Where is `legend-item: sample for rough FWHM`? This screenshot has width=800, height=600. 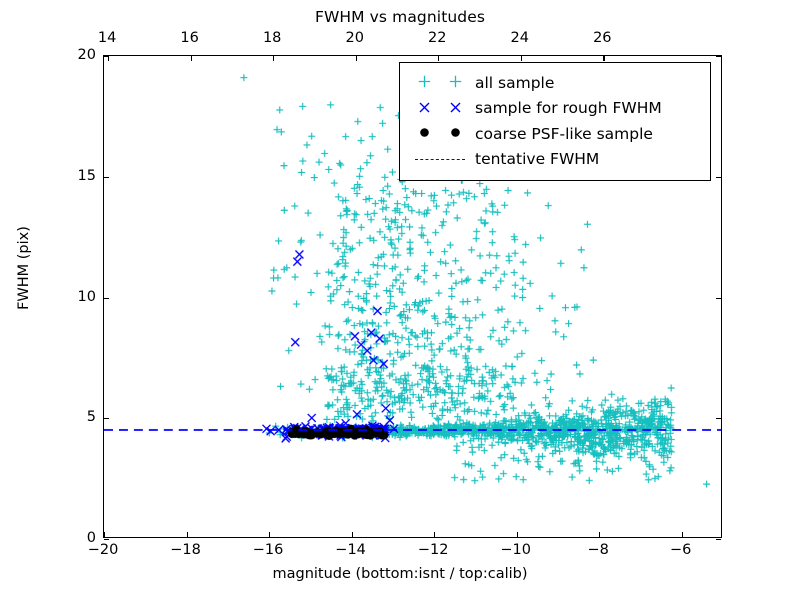 legend-item: sample for rough FWHM is located at coordinates (555, 109).